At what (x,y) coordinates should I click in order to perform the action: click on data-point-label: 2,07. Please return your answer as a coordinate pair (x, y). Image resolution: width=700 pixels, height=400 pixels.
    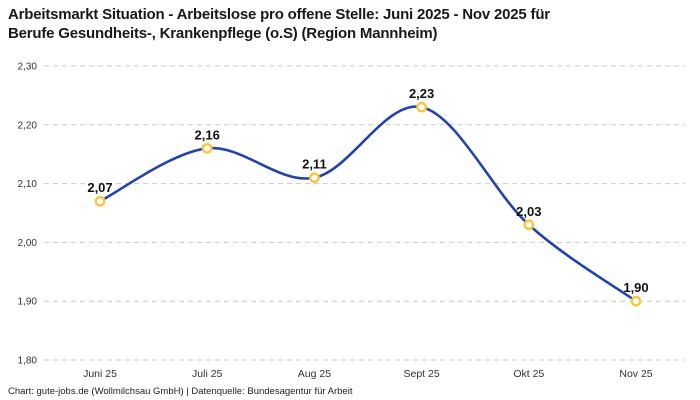
    Looking at the image, I should click on (99, 187).